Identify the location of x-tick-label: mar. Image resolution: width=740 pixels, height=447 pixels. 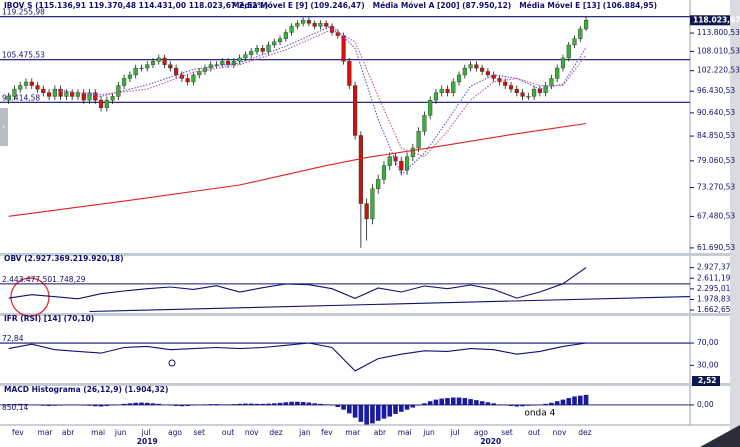
(46, 432).